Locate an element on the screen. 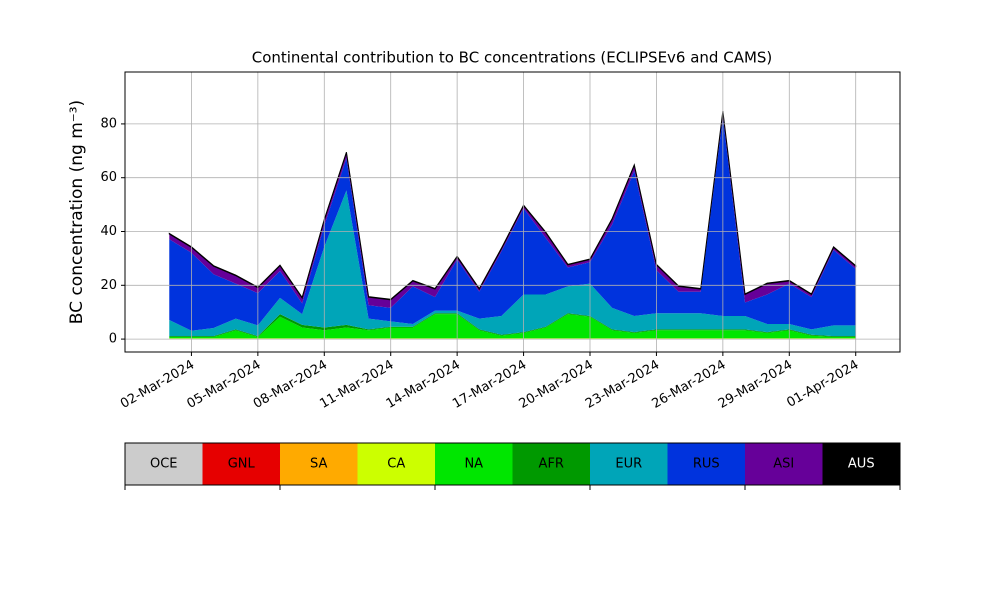 The image size is (1000, 600). legend-label: AUS is located at coordinates (861, 464).